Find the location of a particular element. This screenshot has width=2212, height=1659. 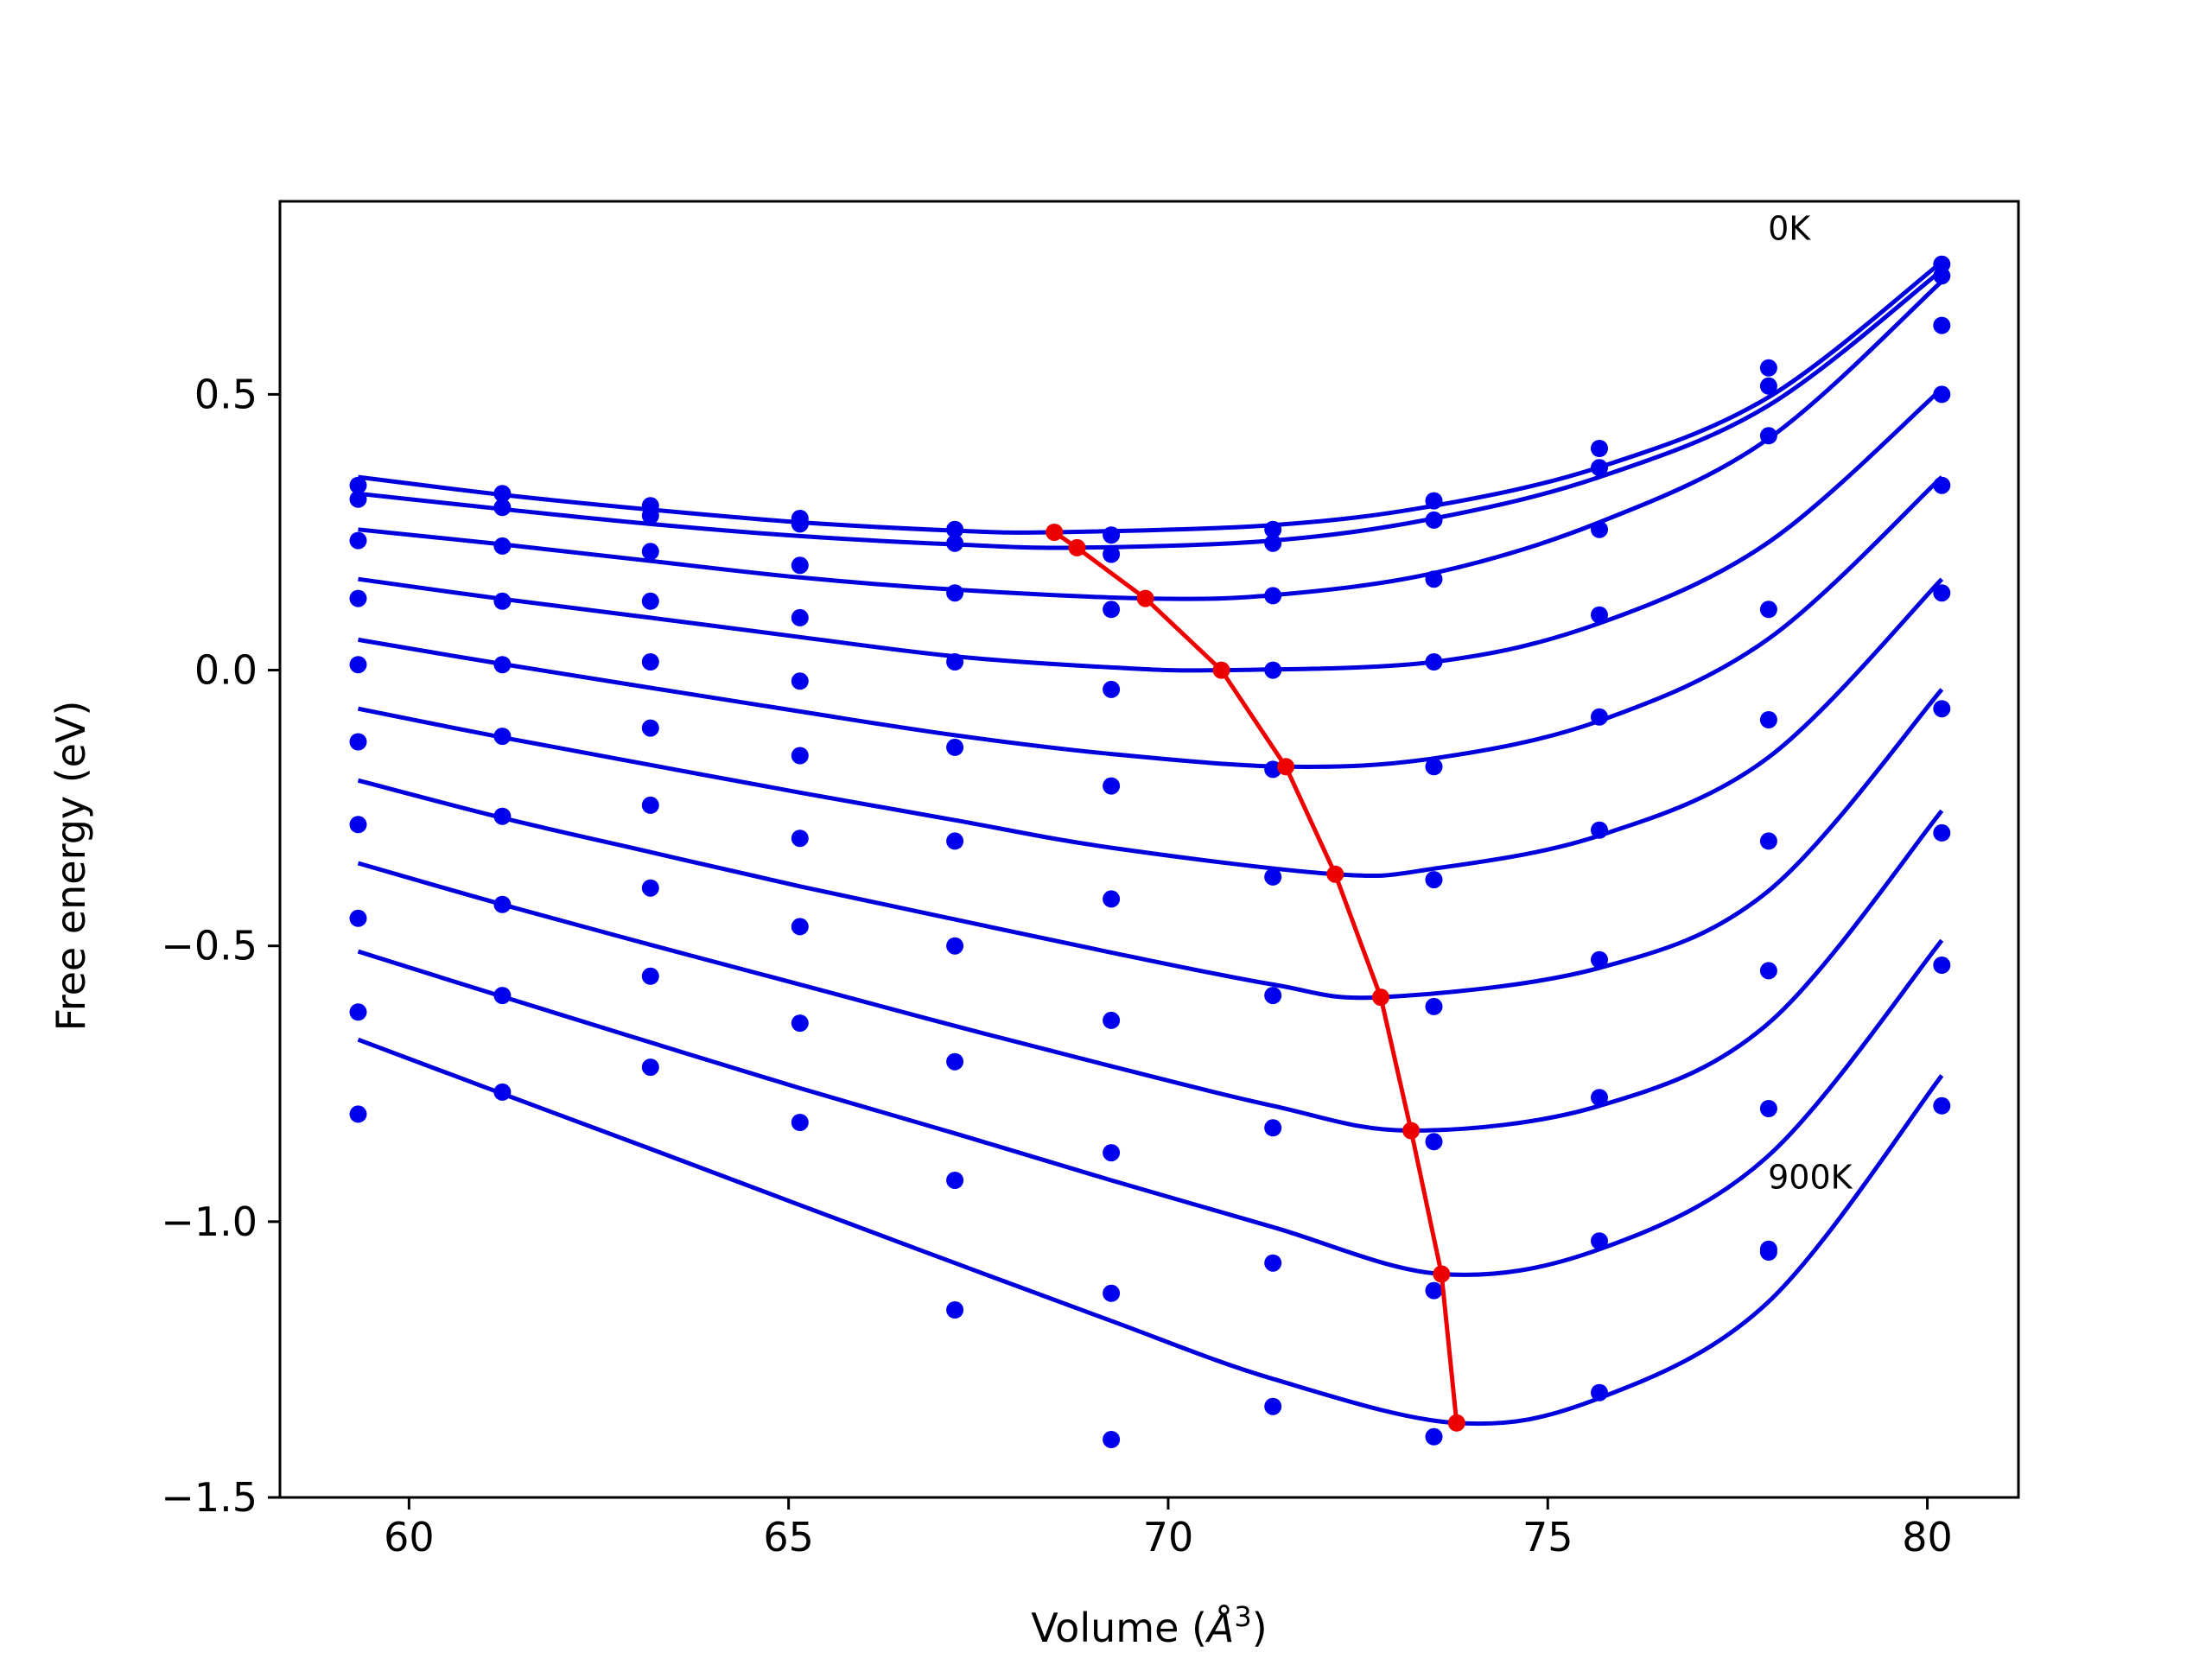

x-axis-label: Volume (Å3) is located at coordinates (1149, 1625).